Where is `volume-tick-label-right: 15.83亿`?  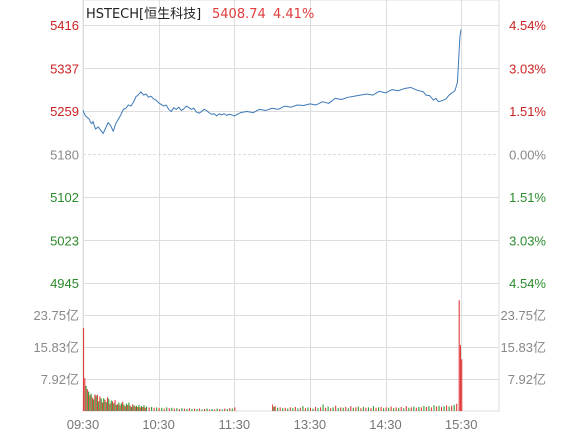
volume-tick-label-right: 15.83亿 is located at coordinates (523, 347).